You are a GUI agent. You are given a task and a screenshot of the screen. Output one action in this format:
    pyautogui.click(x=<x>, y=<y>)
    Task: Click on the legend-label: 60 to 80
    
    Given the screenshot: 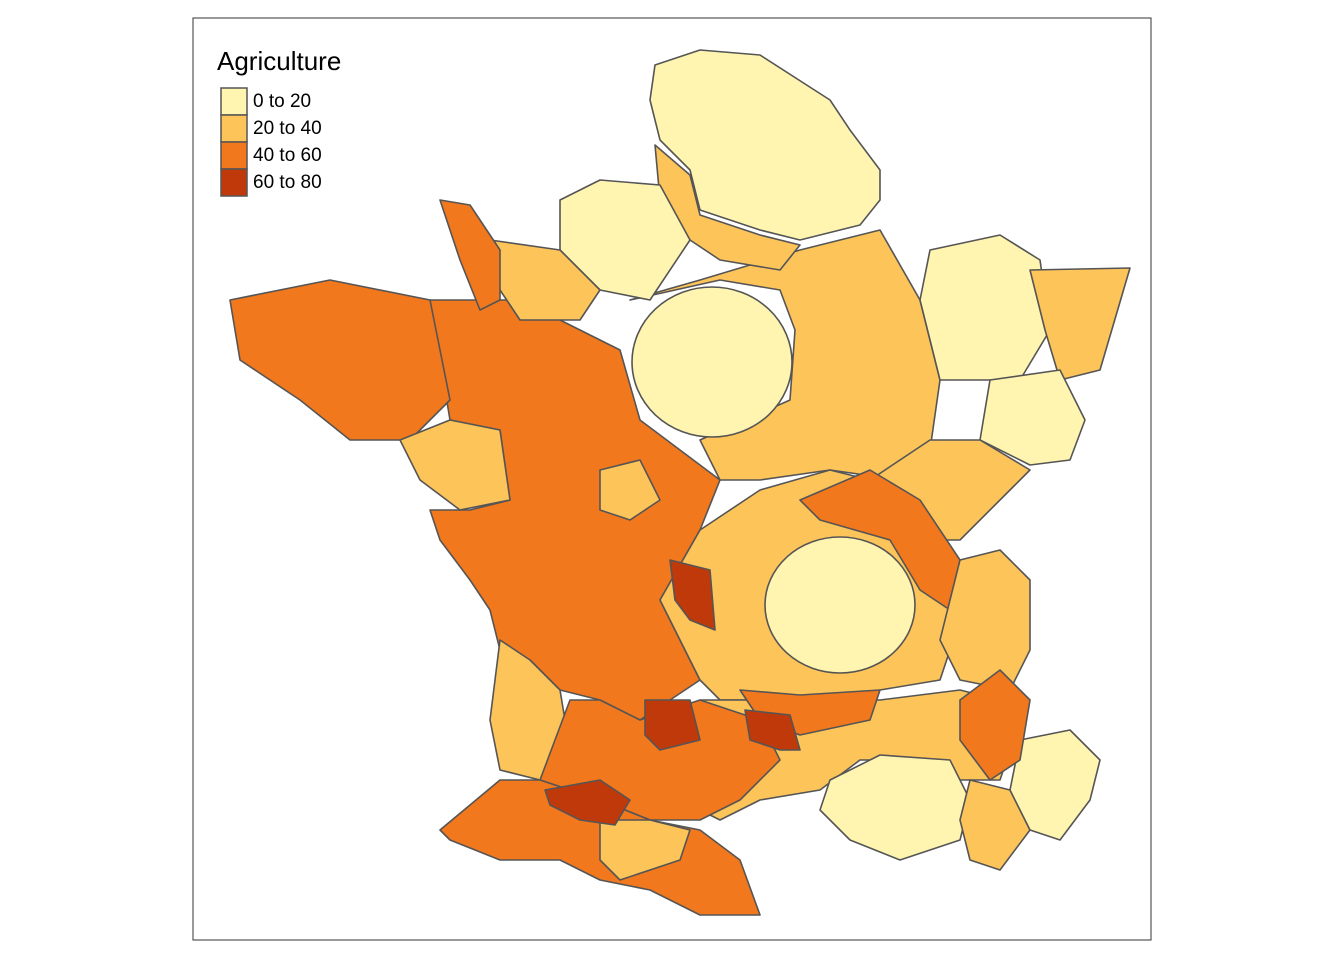 What is the action you would take?
    pyautogui.click(x=287, y=182)
    